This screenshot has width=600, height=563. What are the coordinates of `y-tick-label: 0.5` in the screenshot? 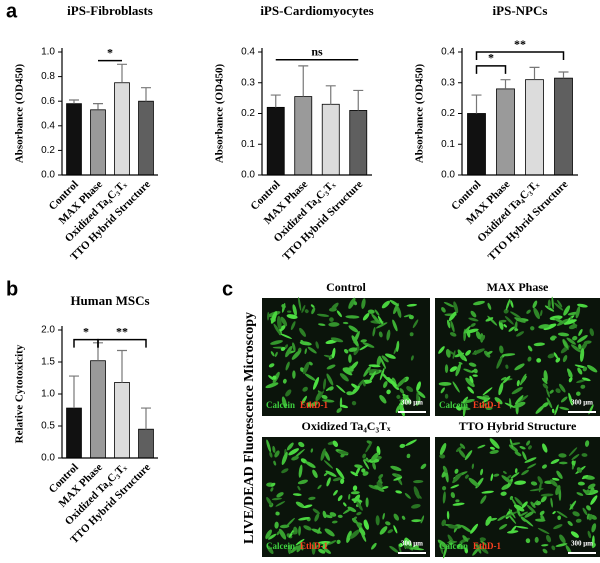 It's located at (48, 426).